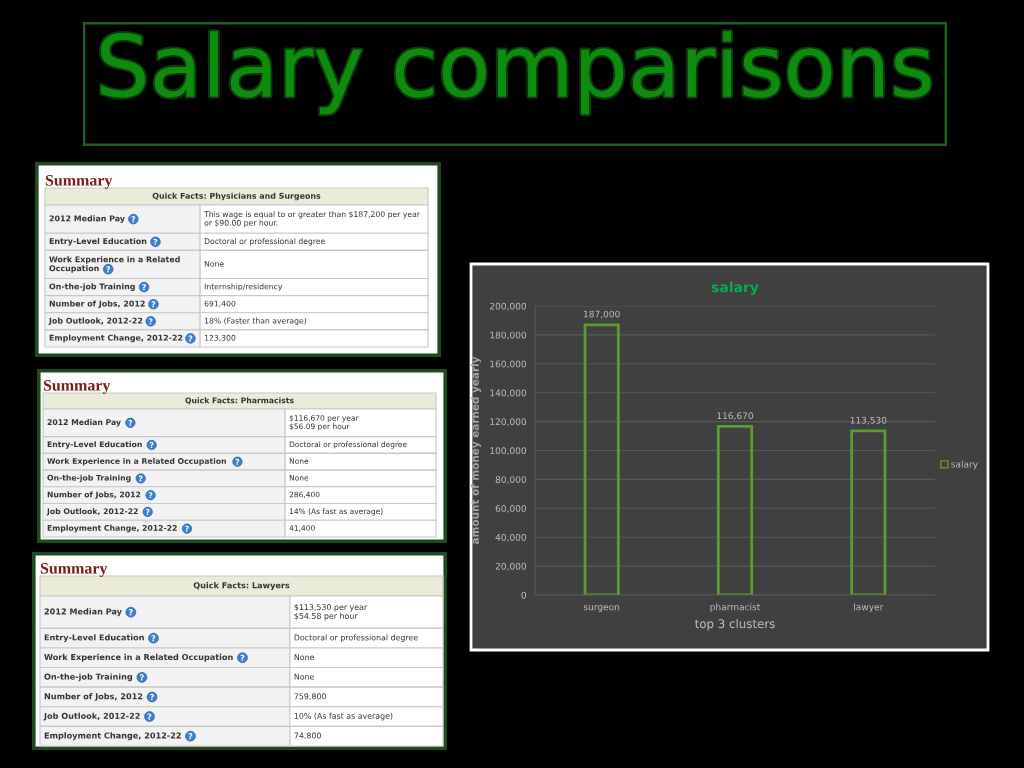 This screenshot has width=1024, height=768. I want to click on y-tick-label: 0, so click(524, 595).